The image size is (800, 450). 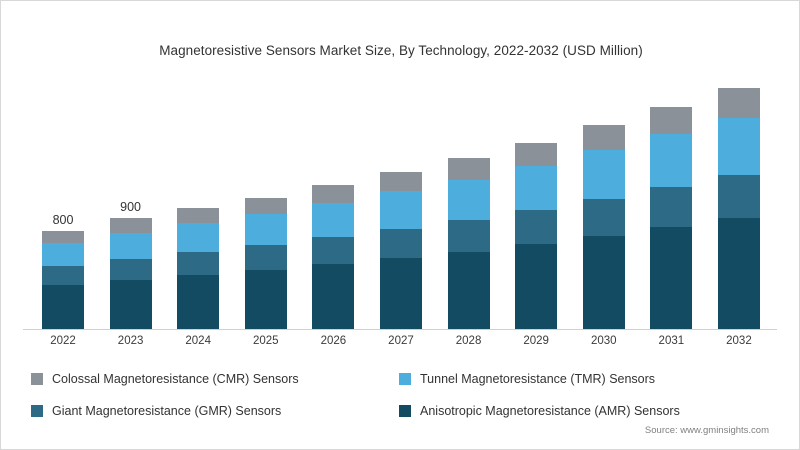 What do you see at coordinates (468, 341) in the screenshot?
I see `x-tick-2028: 2028` at bounding box center [468, 341].